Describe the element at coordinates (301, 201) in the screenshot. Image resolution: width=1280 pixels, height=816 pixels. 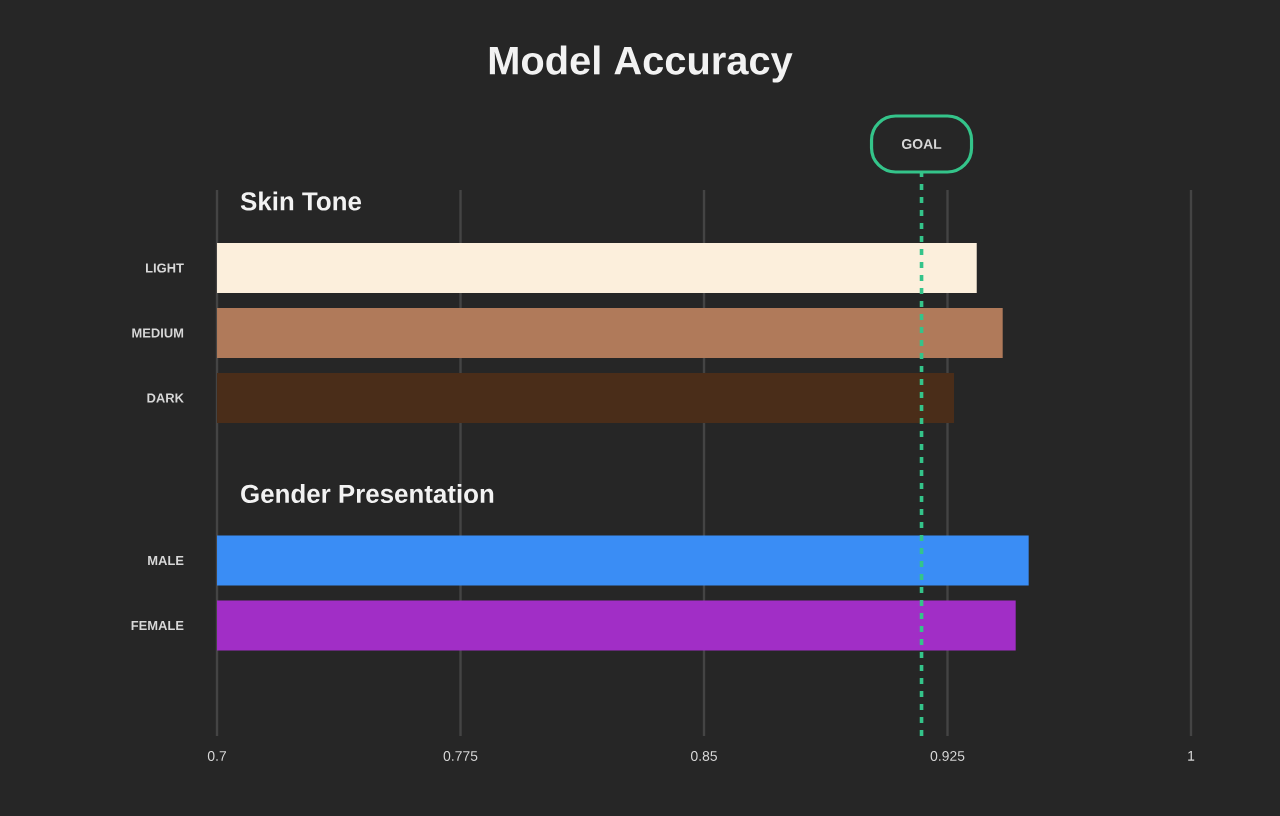
I see `chart-subtitle: Skin Tone` at that location.